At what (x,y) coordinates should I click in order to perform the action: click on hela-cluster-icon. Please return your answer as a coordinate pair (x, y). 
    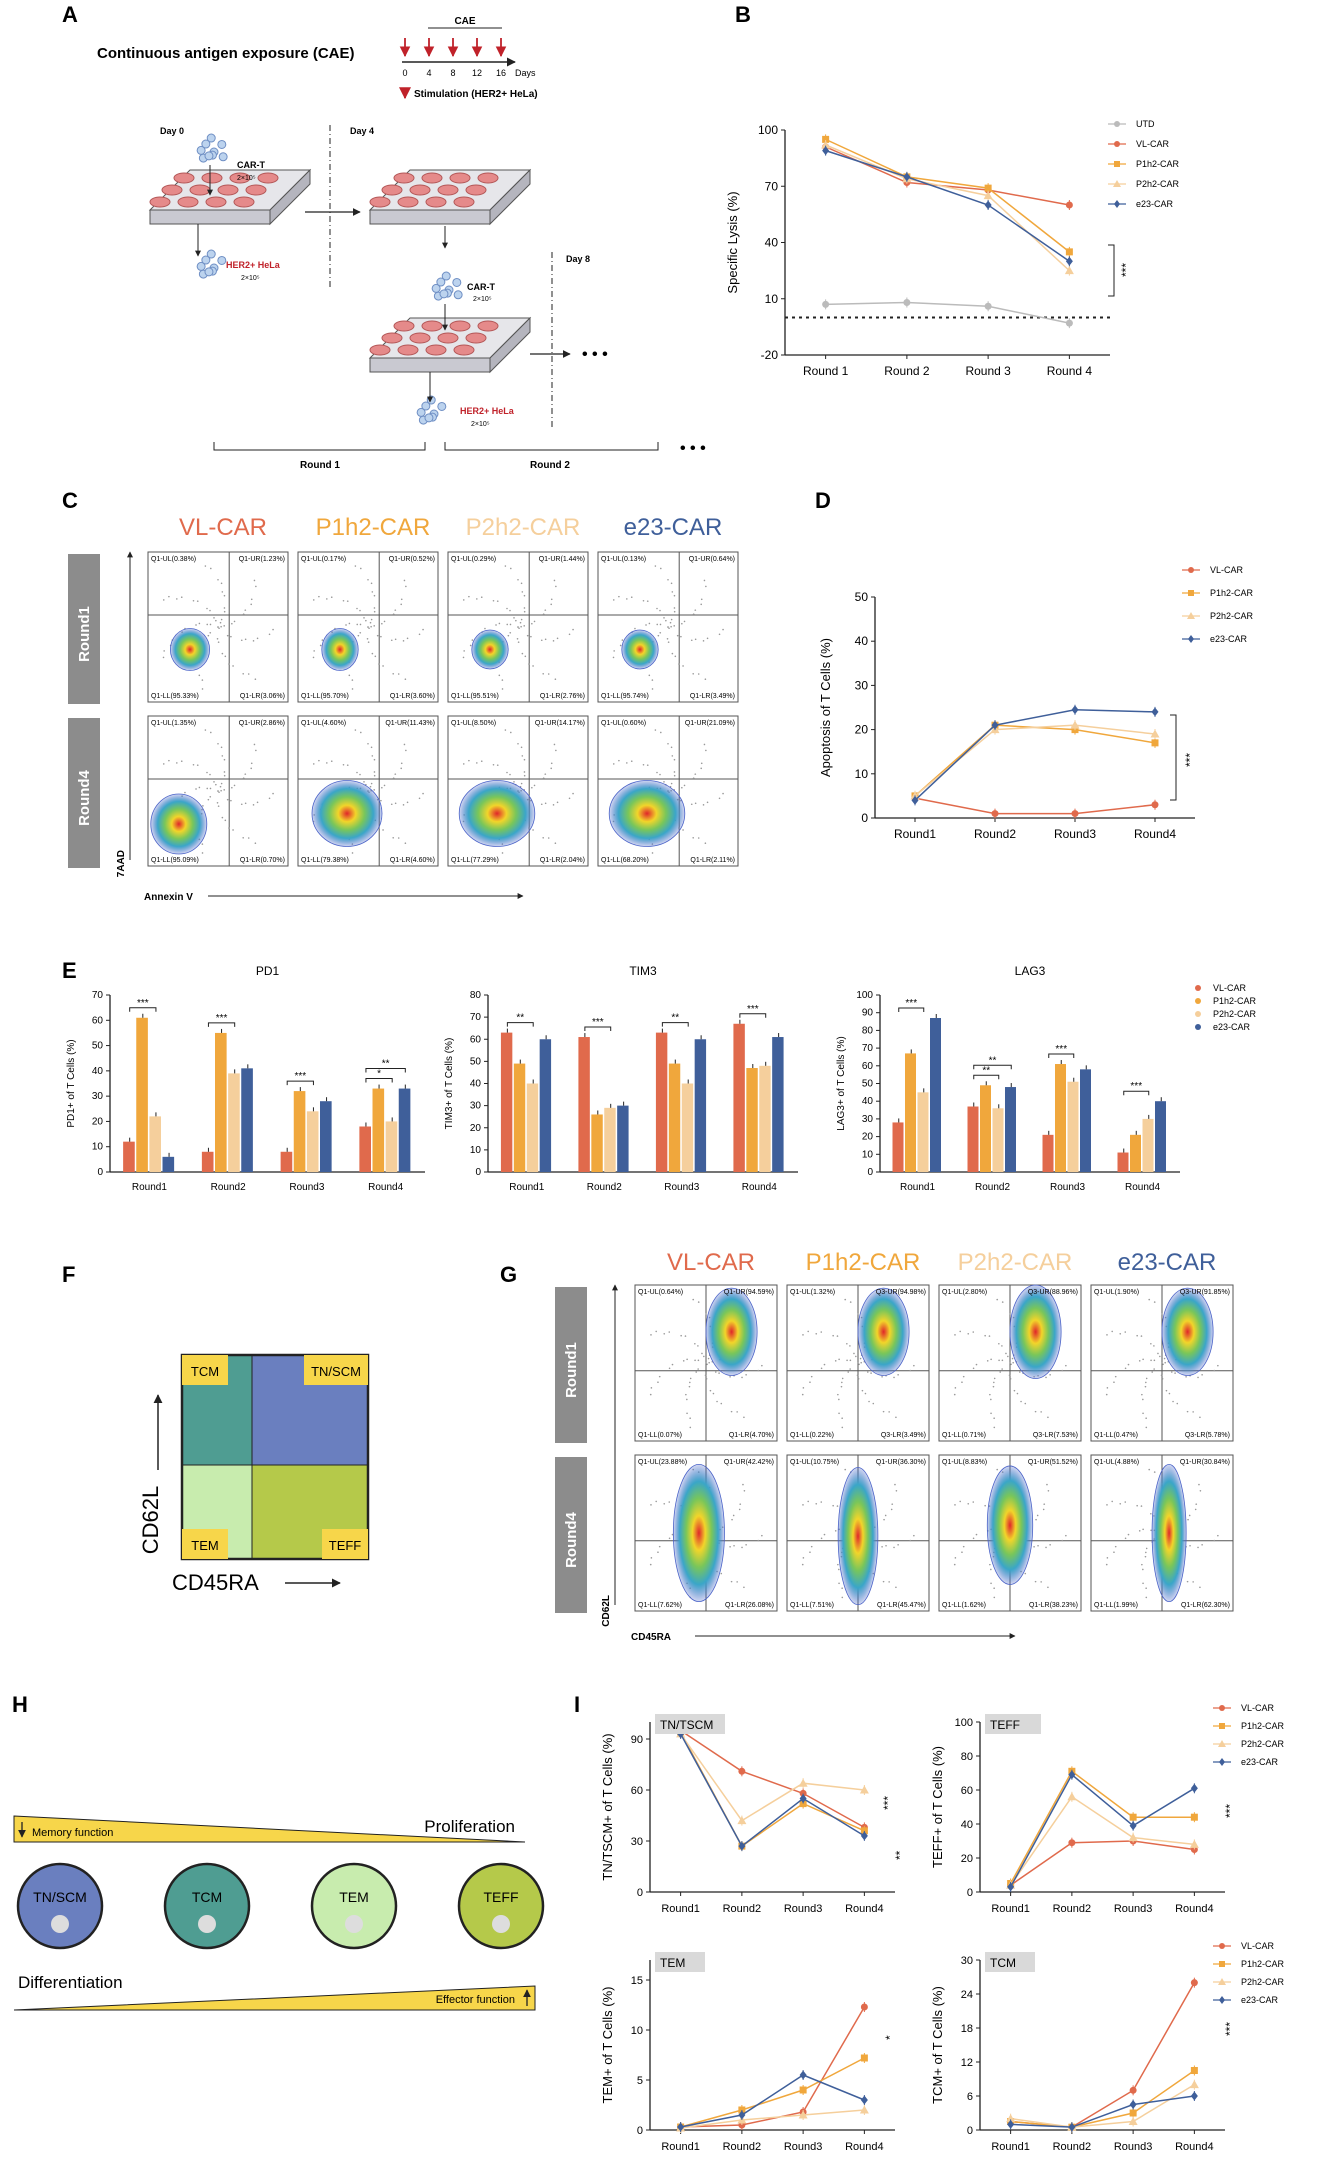
    Looking at the image, I should click on (211, 264).